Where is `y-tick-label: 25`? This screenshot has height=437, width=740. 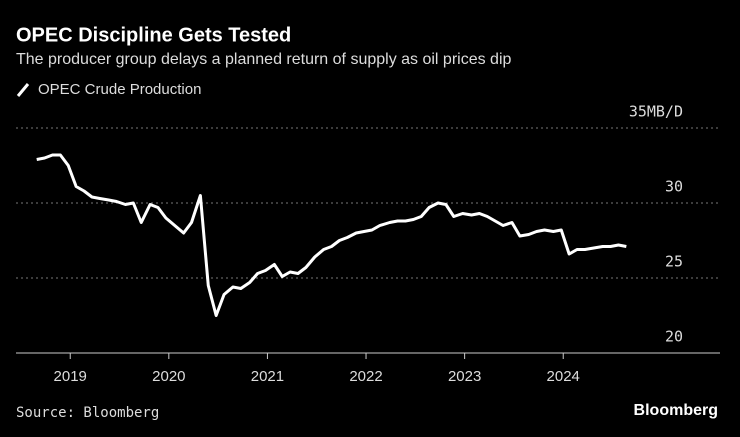 y-tick-label: 25 is located at coordinates (674, 262).